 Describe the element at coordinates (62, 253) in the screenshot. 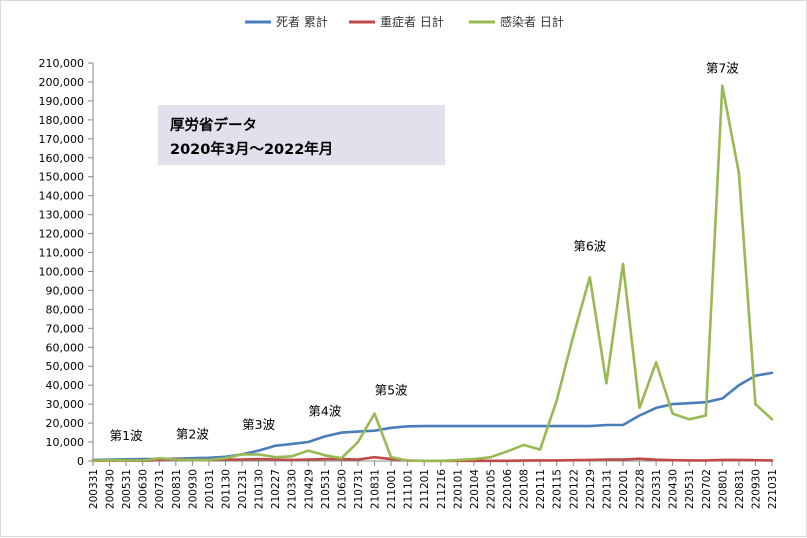

I see `y-tick-label: 110,000` at that location.